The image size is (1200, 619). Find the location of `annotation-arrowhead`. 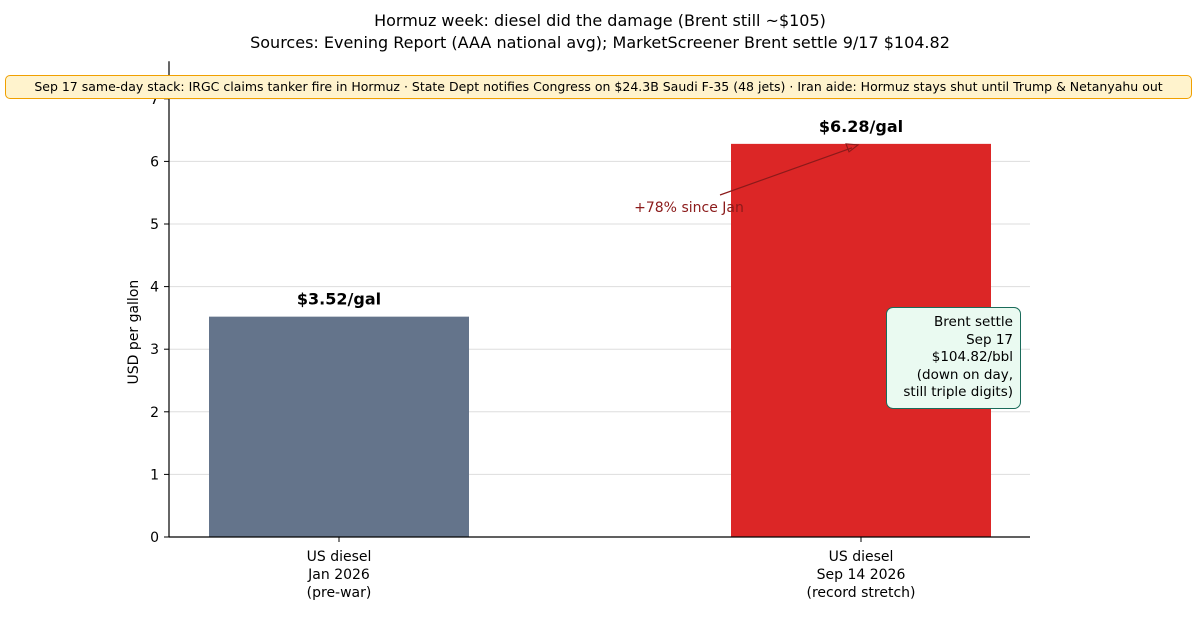

annotation-arrowhead is located at coordinates (852, 148).